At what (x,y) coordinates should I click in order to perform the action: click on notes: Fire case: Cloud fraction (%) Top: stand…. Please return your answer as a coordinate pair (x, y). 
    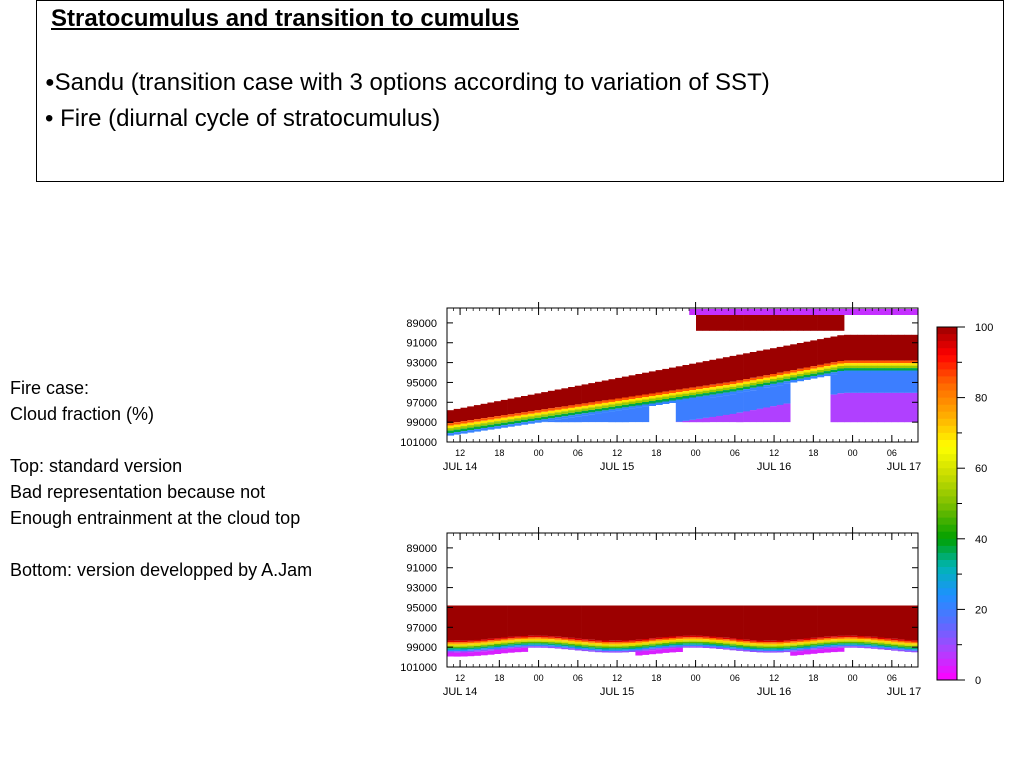
    Looking at the image, I should click on (161, 479).